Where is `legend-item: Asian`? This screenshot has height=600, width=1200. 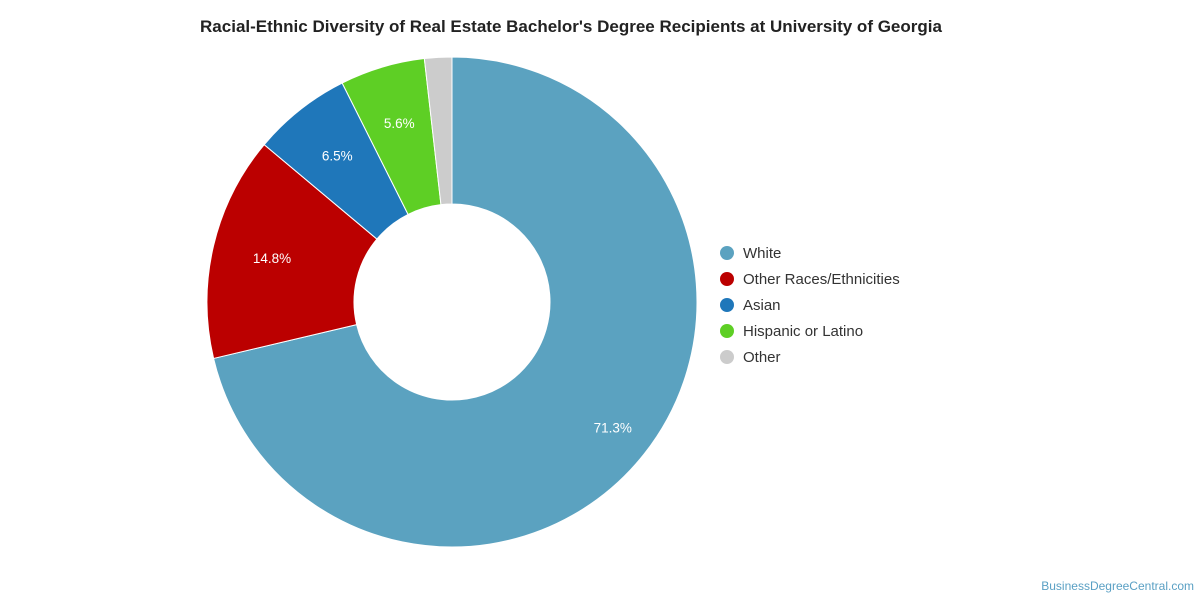
legend-item: Asian is located at coordinates (810, 305).